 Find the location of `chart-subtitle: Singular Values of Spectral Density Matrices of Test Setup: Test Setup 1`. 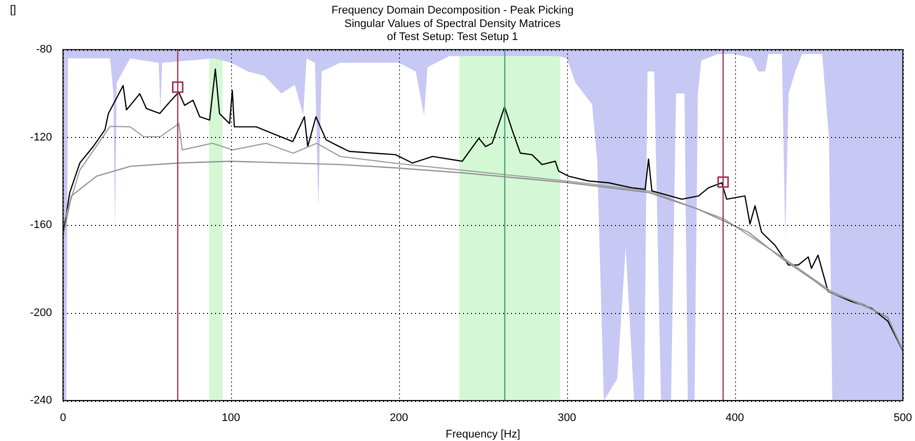

chart-subtitle: Singular Values of Spectral Density Matrices of Test Setup: Test Setup 1 is located at coordinates (453, 31).